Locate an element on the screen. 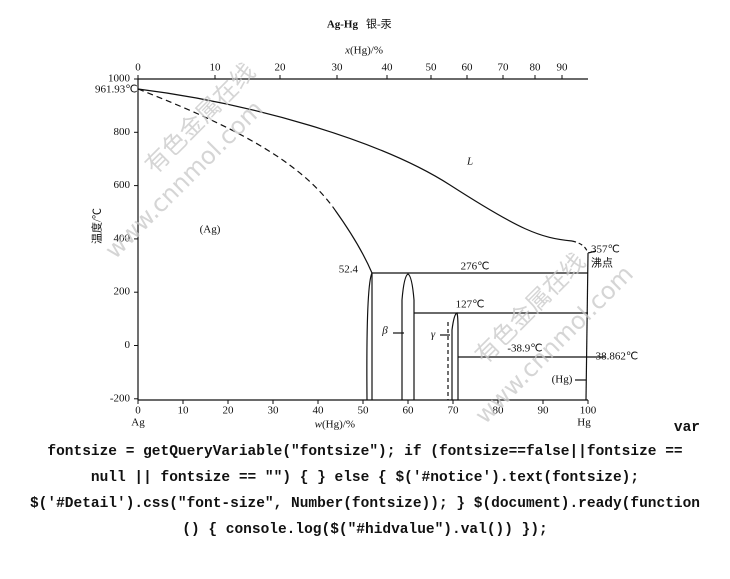 This screenshot has height=579, width=730. bottom-tick-label: 40 is located at coordinates (319, 411).